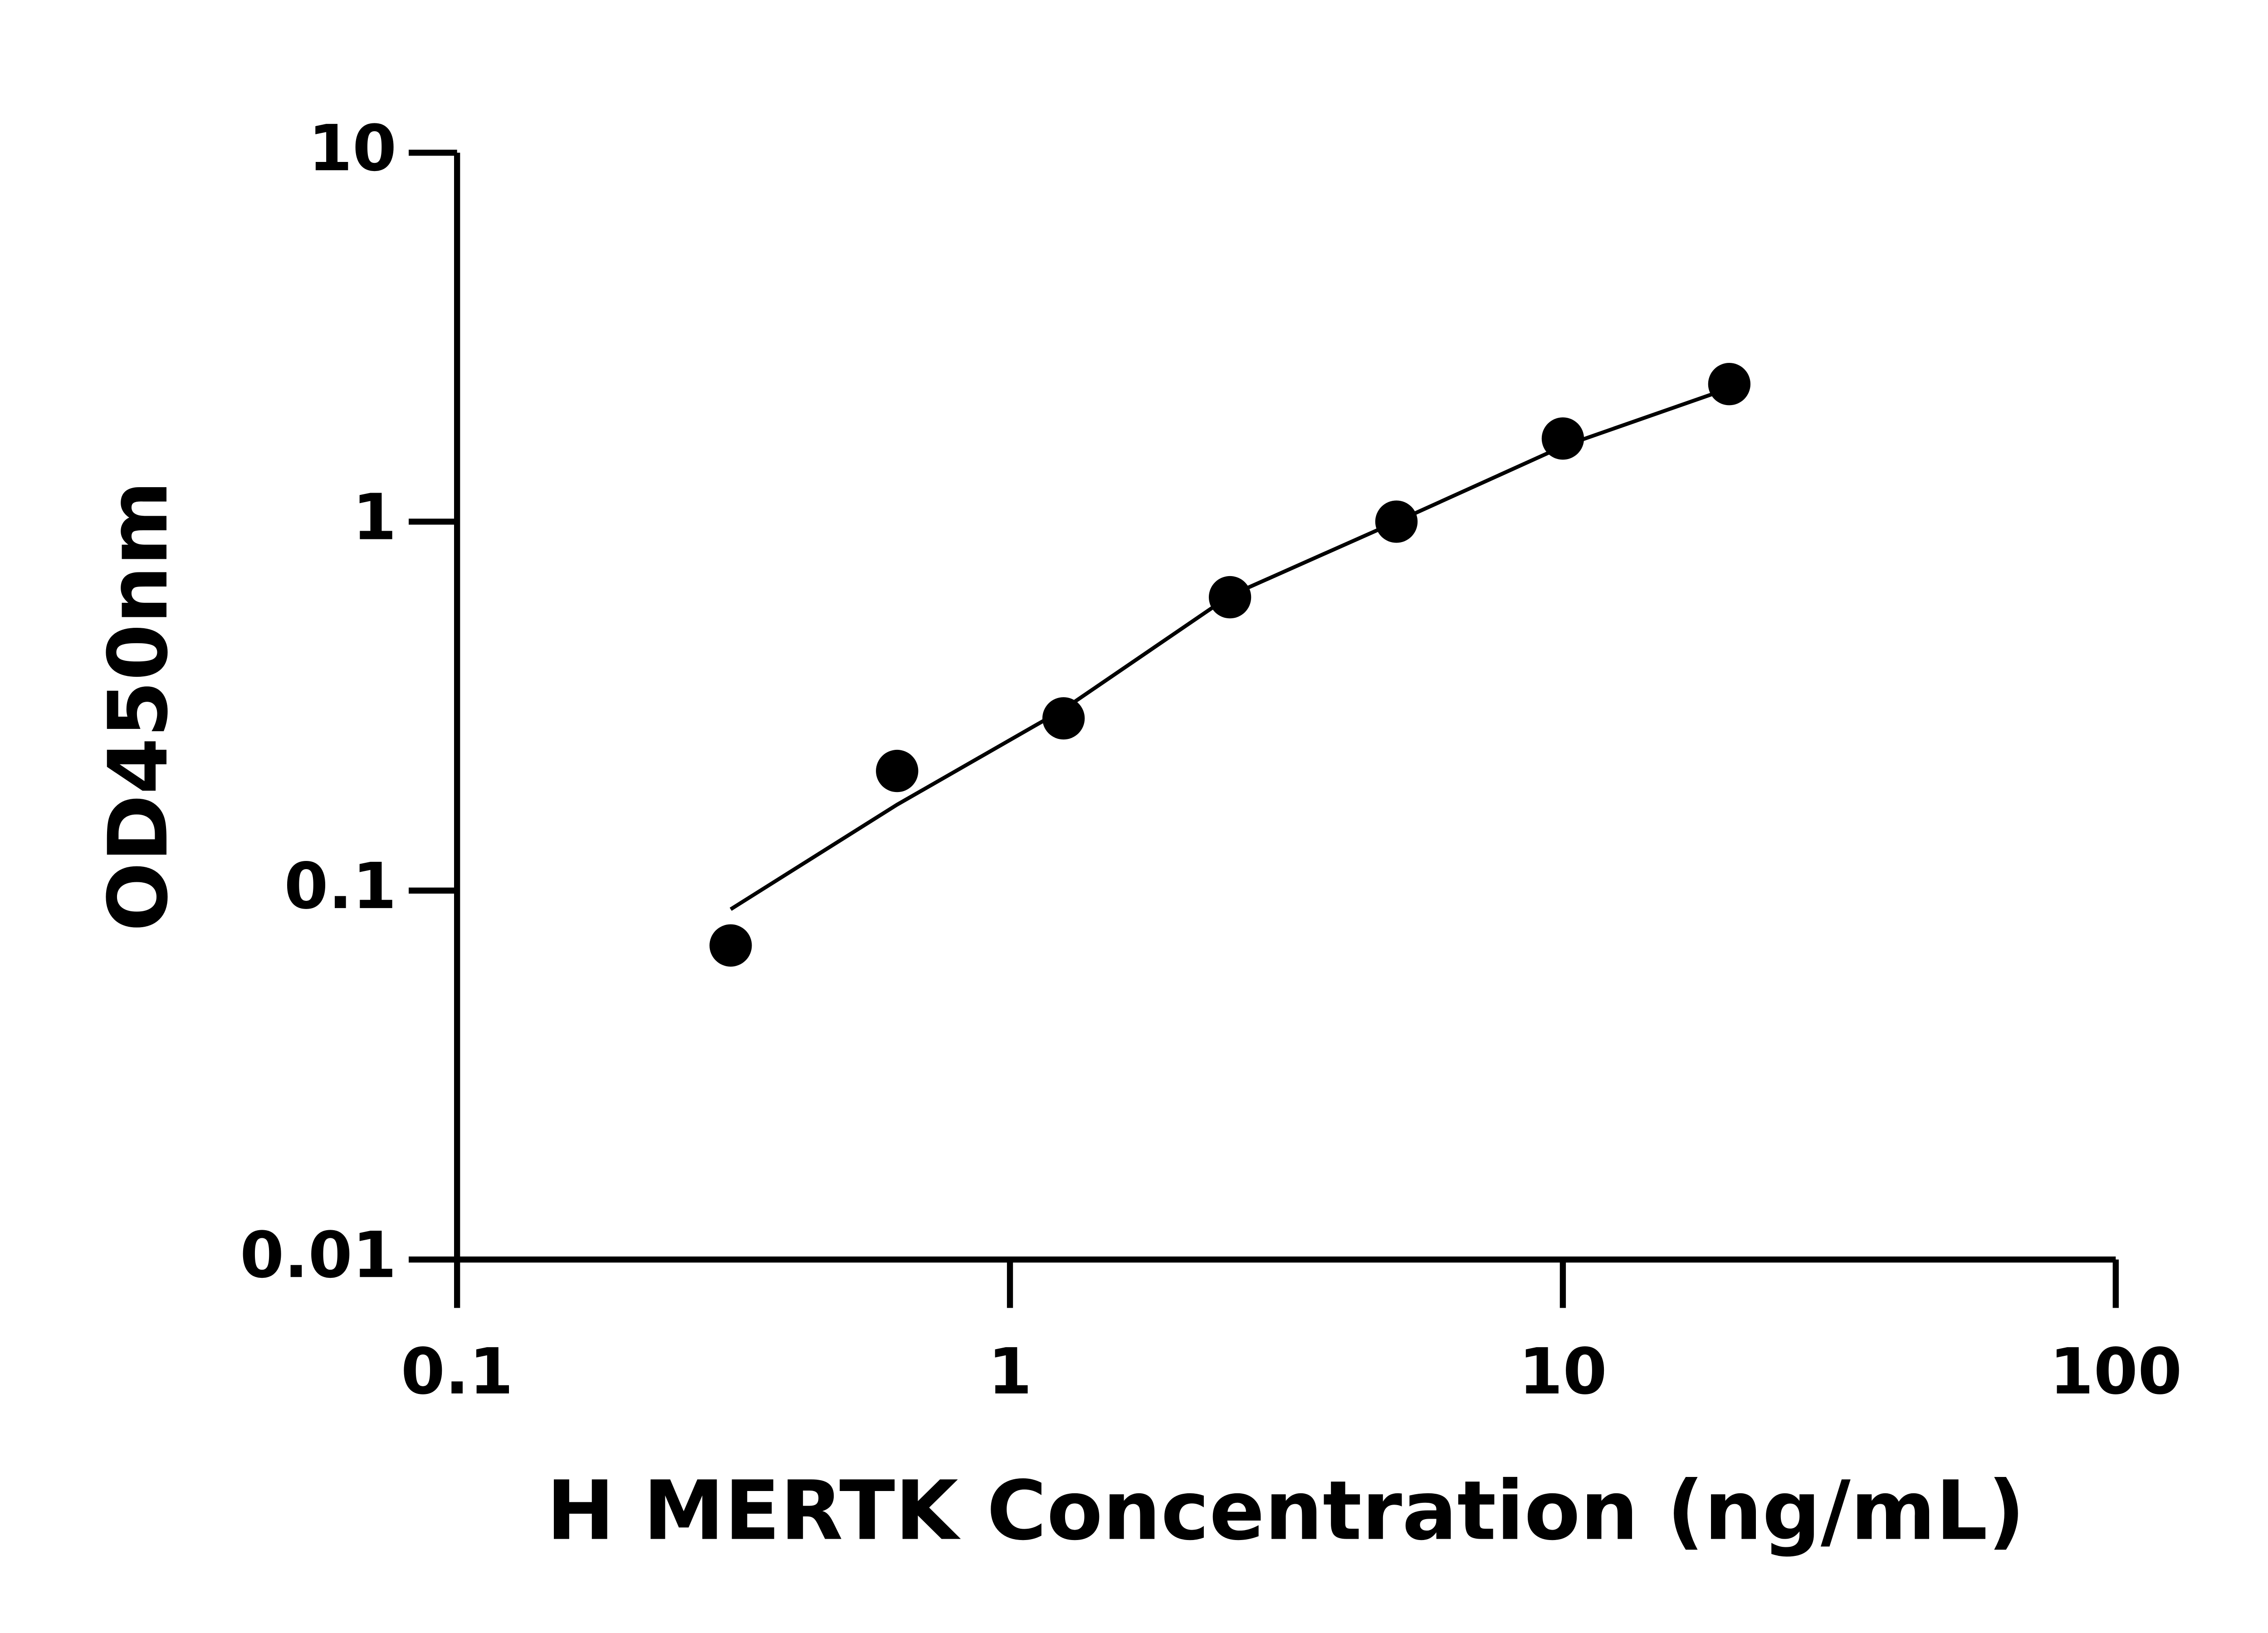  Describe the element at coordinates (139, 706) in the screenshot. I see `y-axis-label: OD450nm` at that location.